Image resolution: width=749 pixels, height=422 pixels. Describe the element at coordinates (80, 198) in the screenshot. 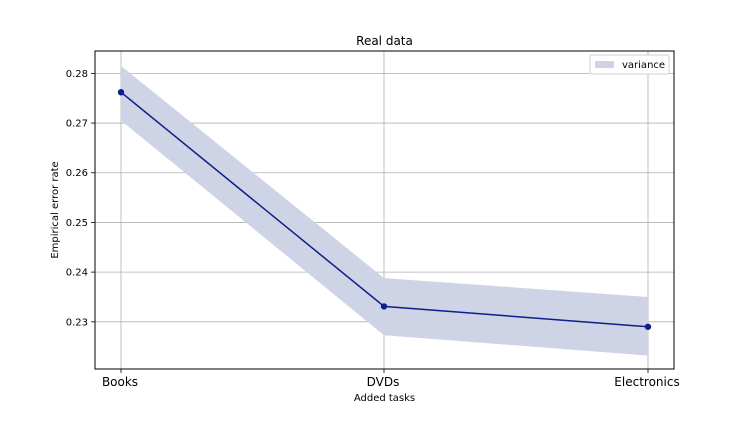

I see `y-axis-ticks: 0.23 0.24 0.25 0.26 0.27 0.28` at that location.